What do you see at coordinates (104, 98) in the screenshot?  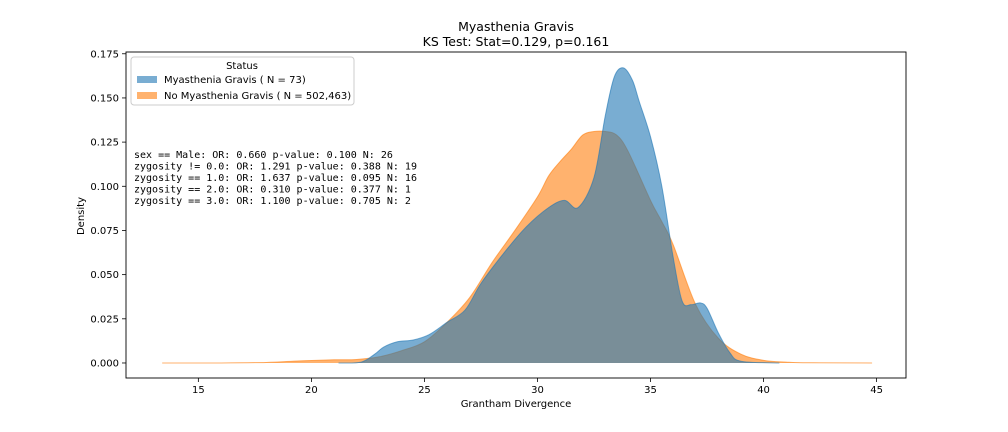 I see `y-tick-label: 0.150` at bounding box center [104, 98].